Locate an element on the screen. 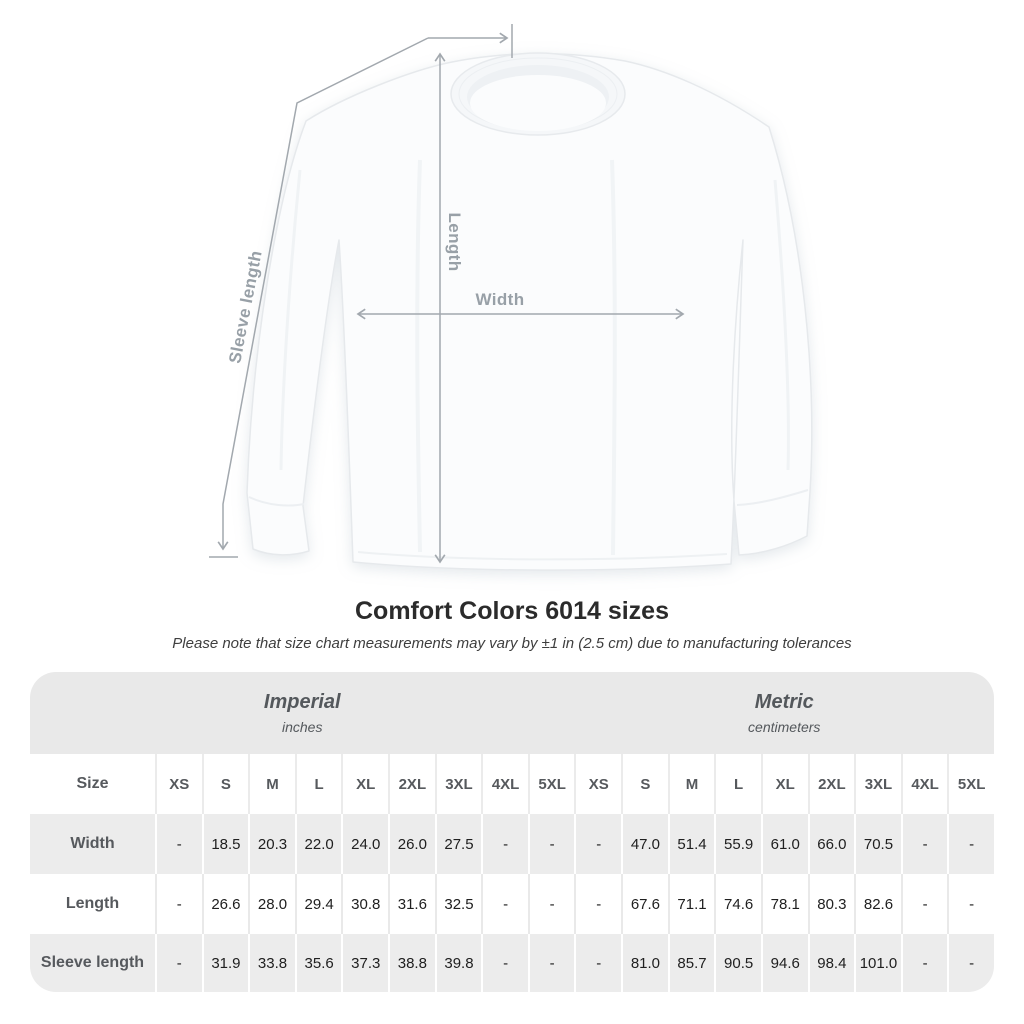  group-header-metric: Metric centimeters is located at coordinates (784, 713).